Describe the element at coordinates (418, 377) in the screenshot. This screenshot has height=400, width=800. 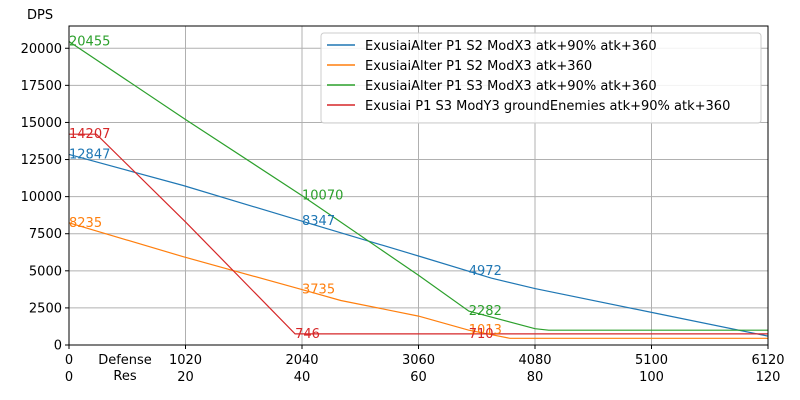
I see `x-tick-label-secondary: 60` at that location.